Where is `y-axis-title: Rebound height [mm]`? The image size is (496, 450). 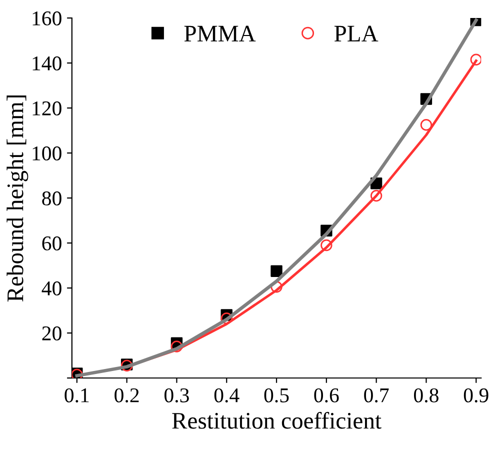 y-axis-title: Rebound height [mm] is located at coordinates (17, 198).